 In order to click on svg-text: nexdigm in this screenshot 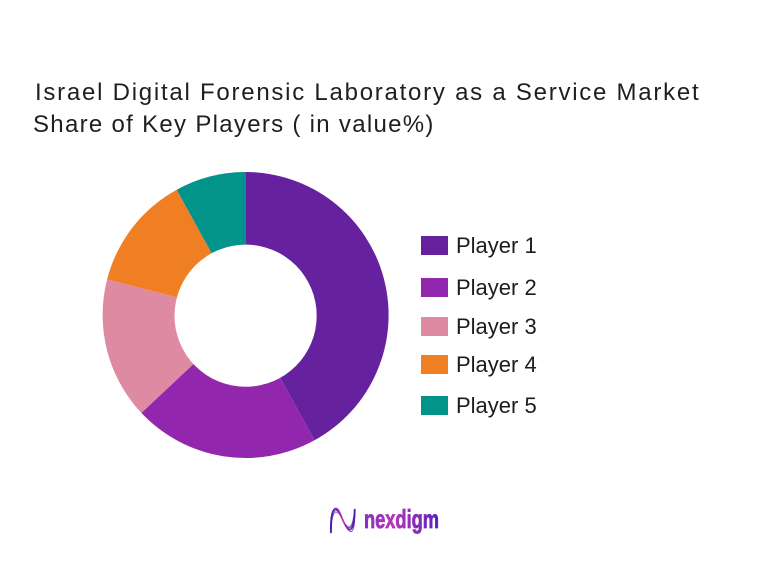, I will do `click(401, 519)`.